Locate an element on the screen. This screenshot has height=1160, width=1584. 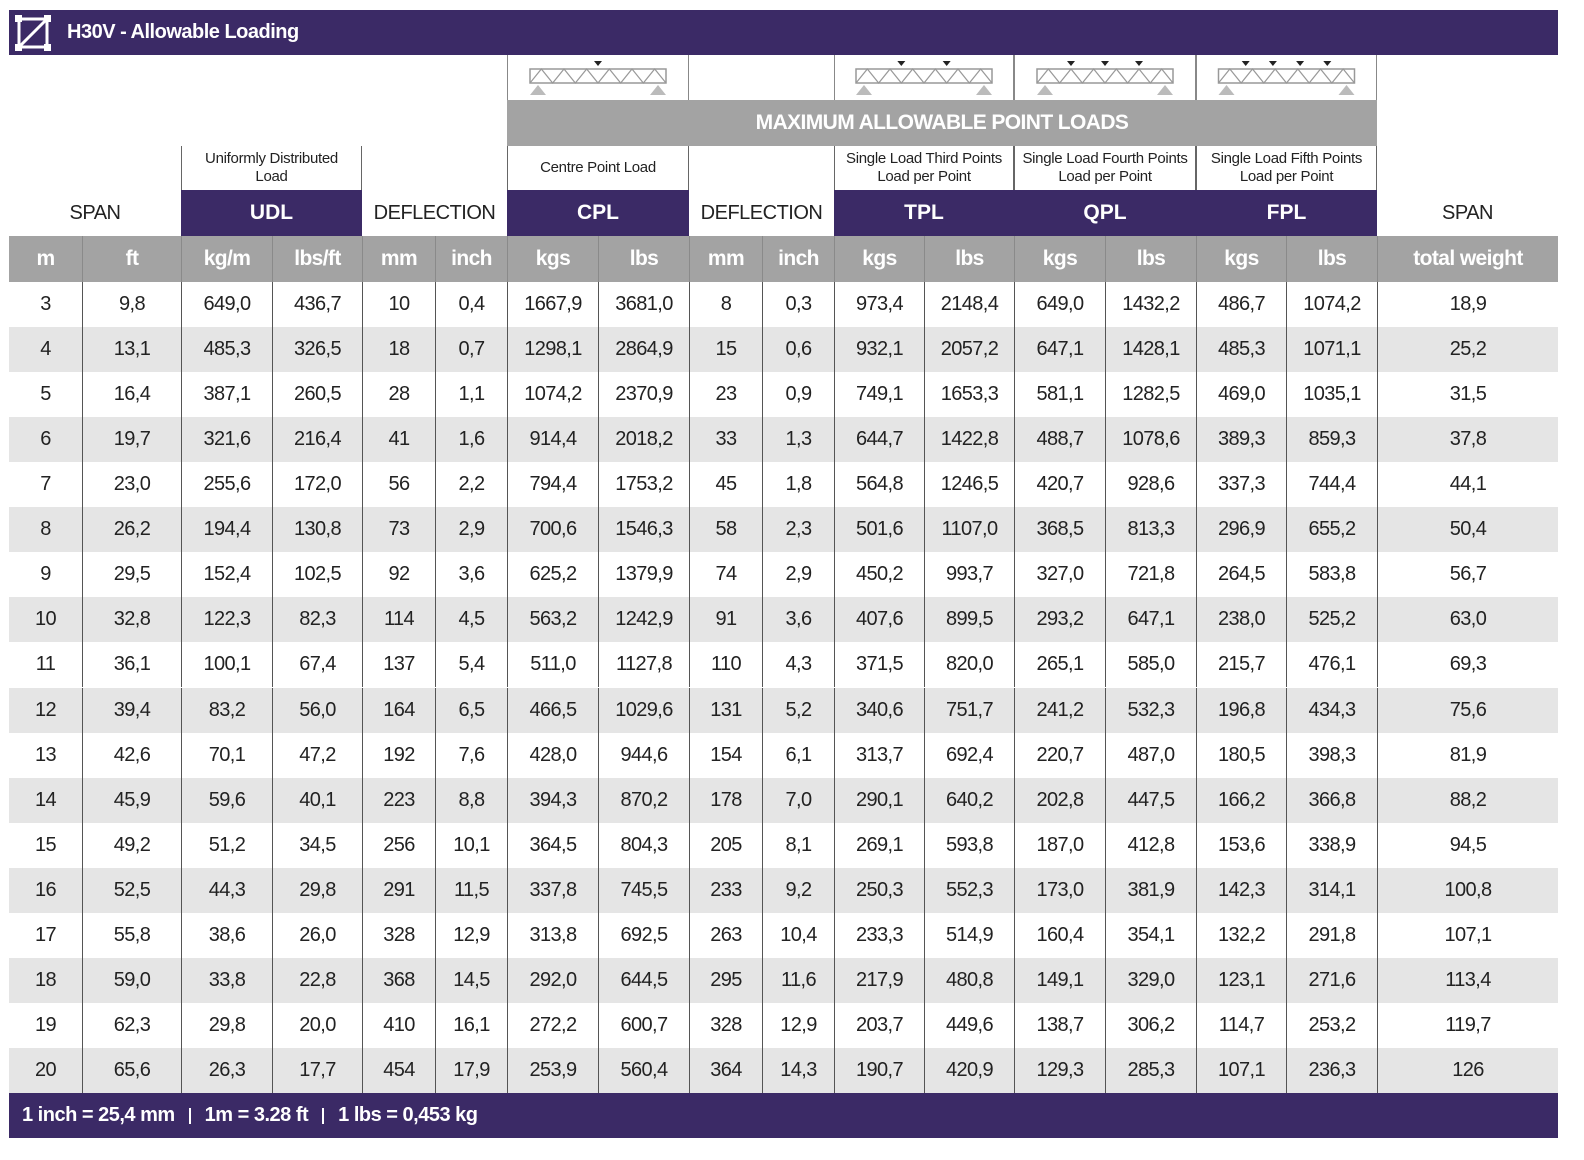
table-cell: 501,6 is located at coordinates (879, 530).